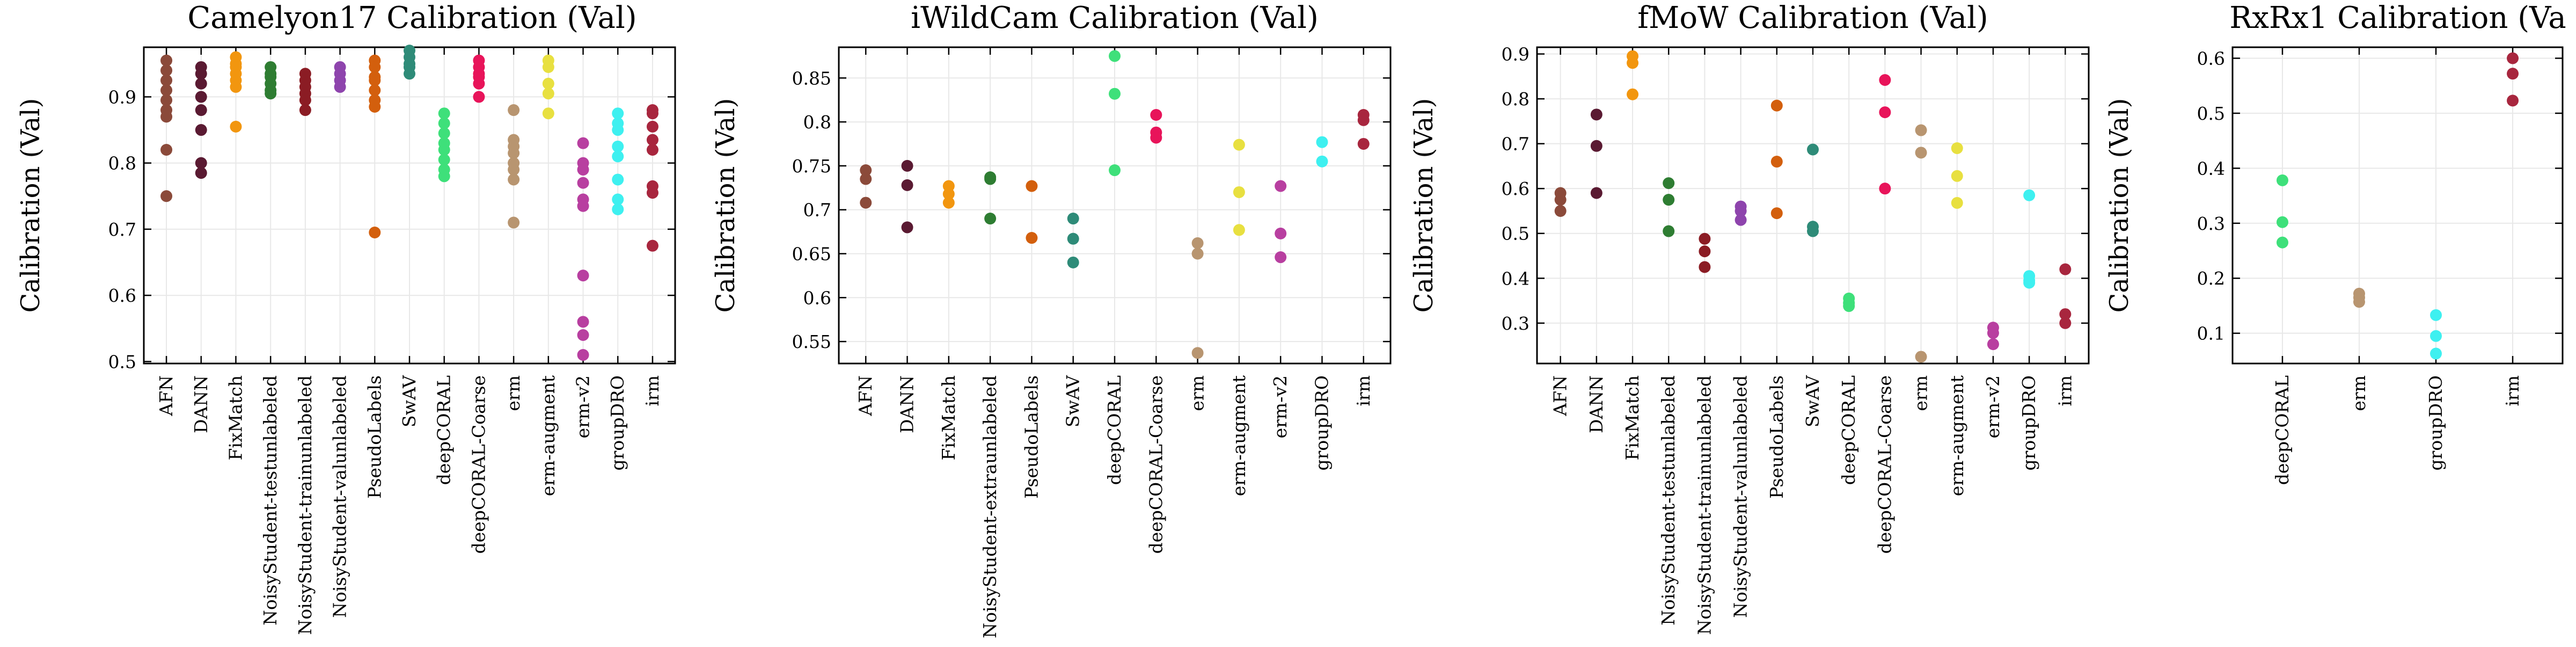  I want to click on x-tick-label: AFN, so click(166, 396).